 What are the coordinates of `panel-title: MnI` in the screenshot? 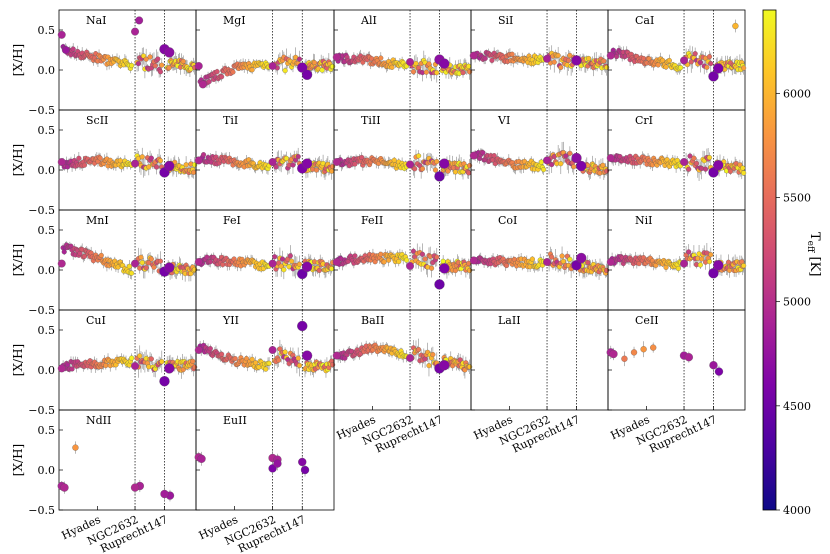 It's located at (97, 220).